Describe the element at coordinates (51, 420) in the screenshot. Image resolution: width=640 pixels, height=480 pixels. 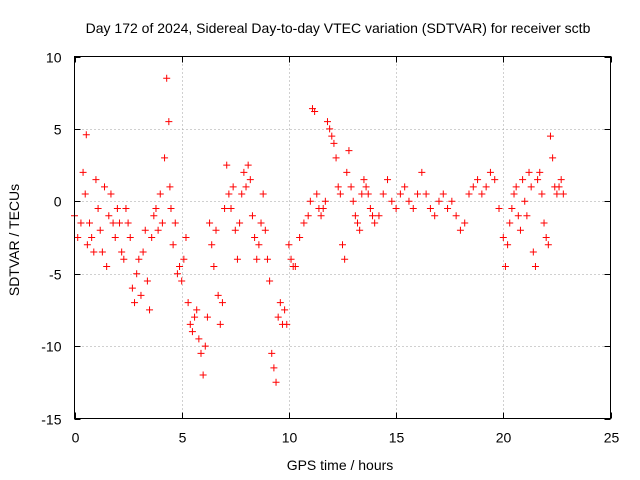
I see `y-tick-label: -15` at that location.